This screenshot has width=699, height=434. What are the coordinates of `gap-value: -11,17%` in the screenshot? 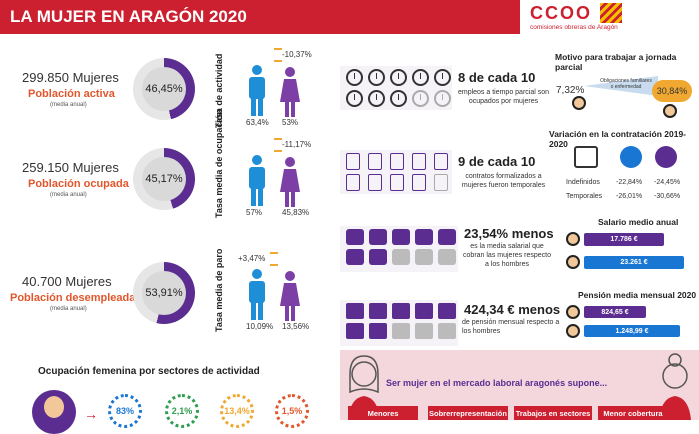 It's located at (297, 144).